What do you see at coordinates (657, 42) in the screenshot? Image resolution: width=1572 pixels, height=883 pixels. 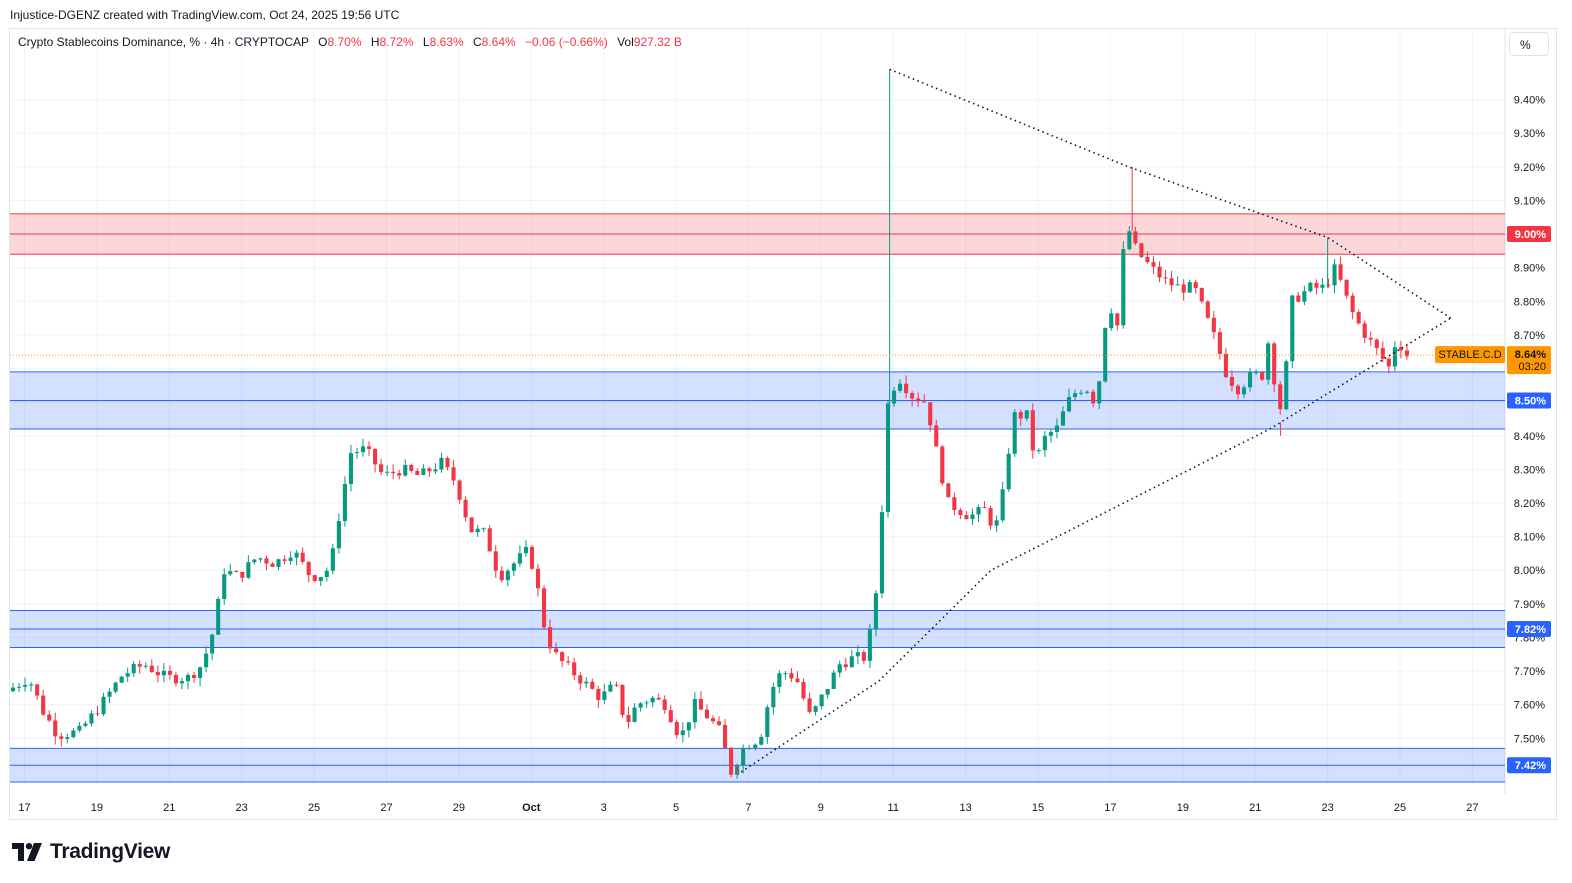 I see `volume-value: 927.32 B` at bounding box center [657, 42].